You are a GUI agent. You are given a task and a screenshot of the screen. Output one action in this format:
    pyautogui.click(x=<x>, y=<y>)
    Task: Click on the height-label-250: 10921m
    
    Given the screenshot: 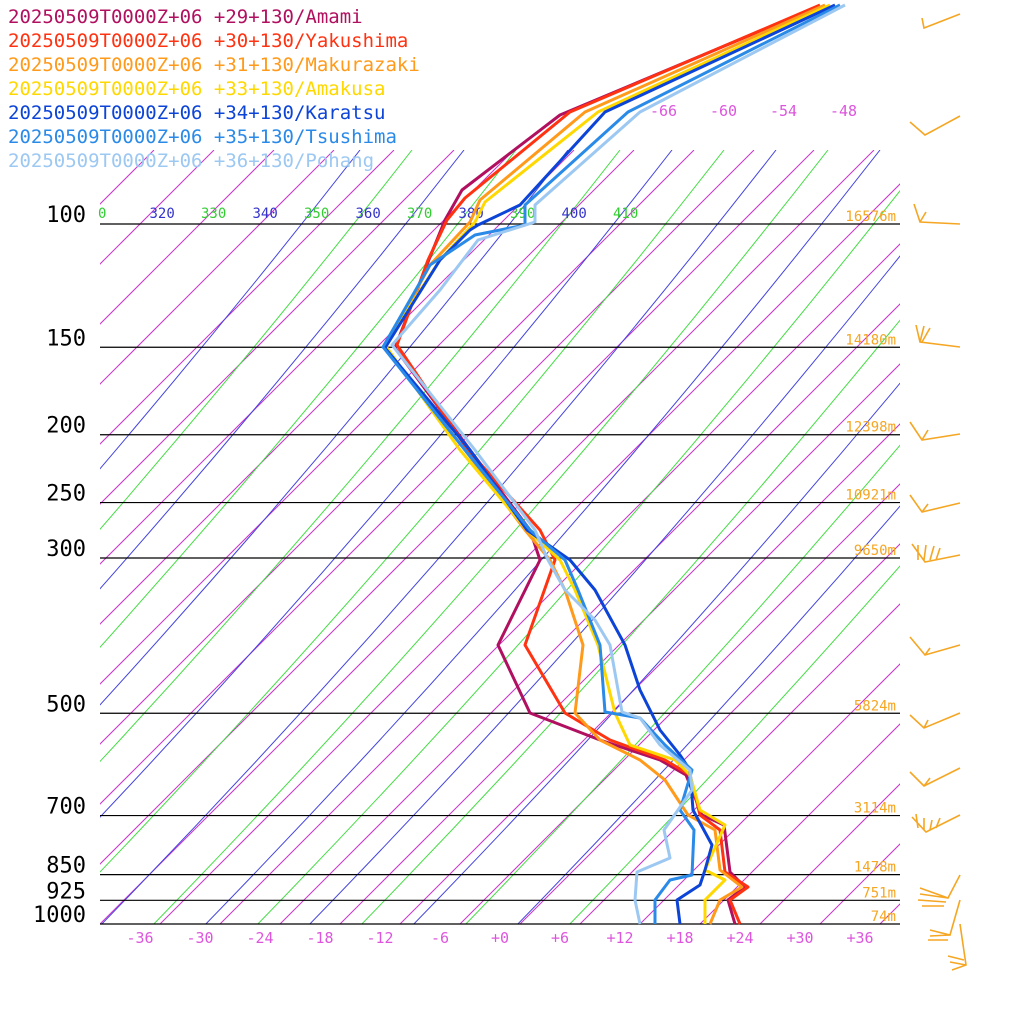 What is the action you would take?
    pyautogui.click(x=870, y=496)
    